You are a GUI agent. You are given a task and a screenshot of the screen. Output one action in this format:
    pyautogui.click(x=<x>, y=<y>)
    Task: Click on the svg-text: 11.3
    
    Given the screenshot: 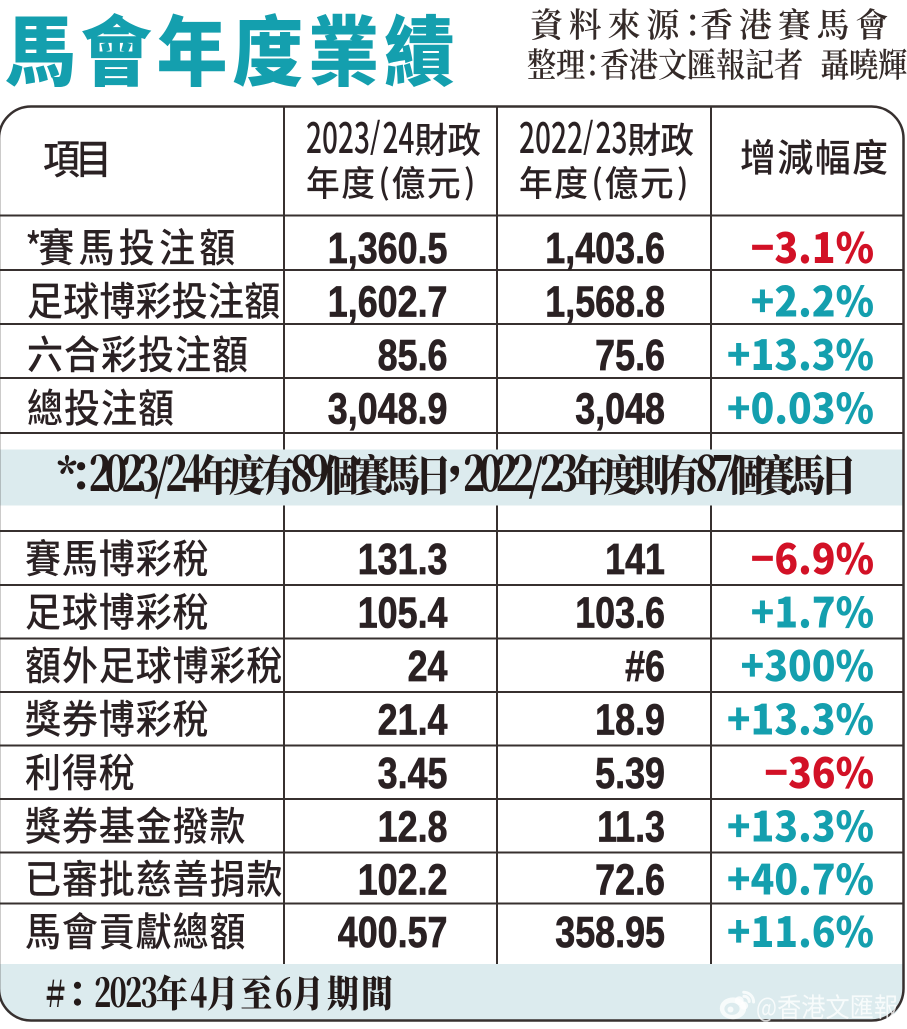 What is the action you would take?
    pyautogui.click(x=631, y=827)
    